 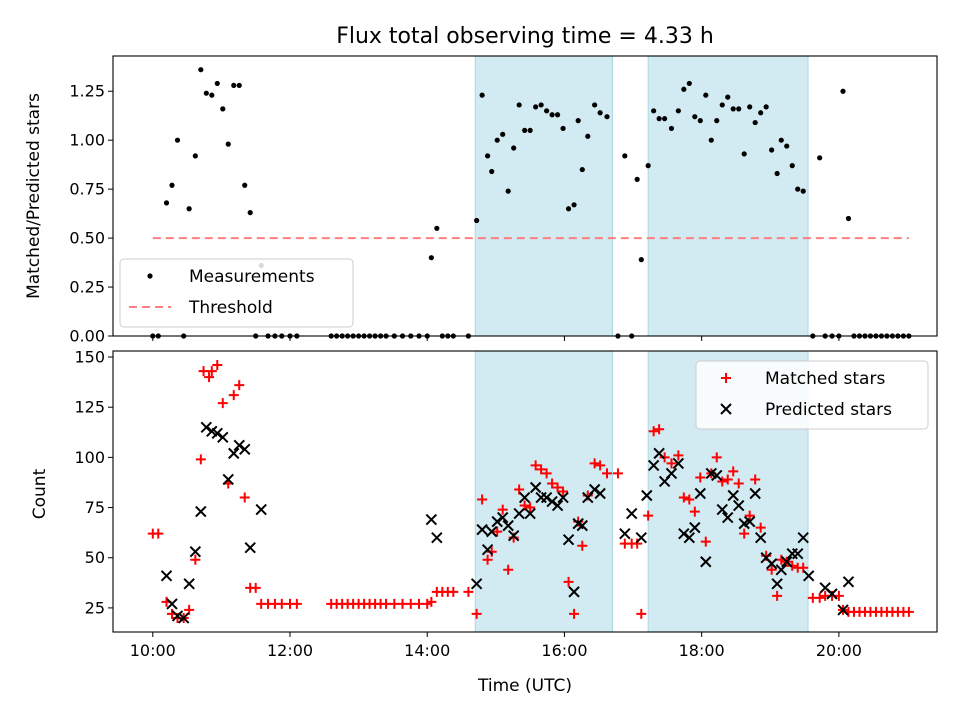 I want to click on x-tick-label: 18:00, so click(x=702, y=650).